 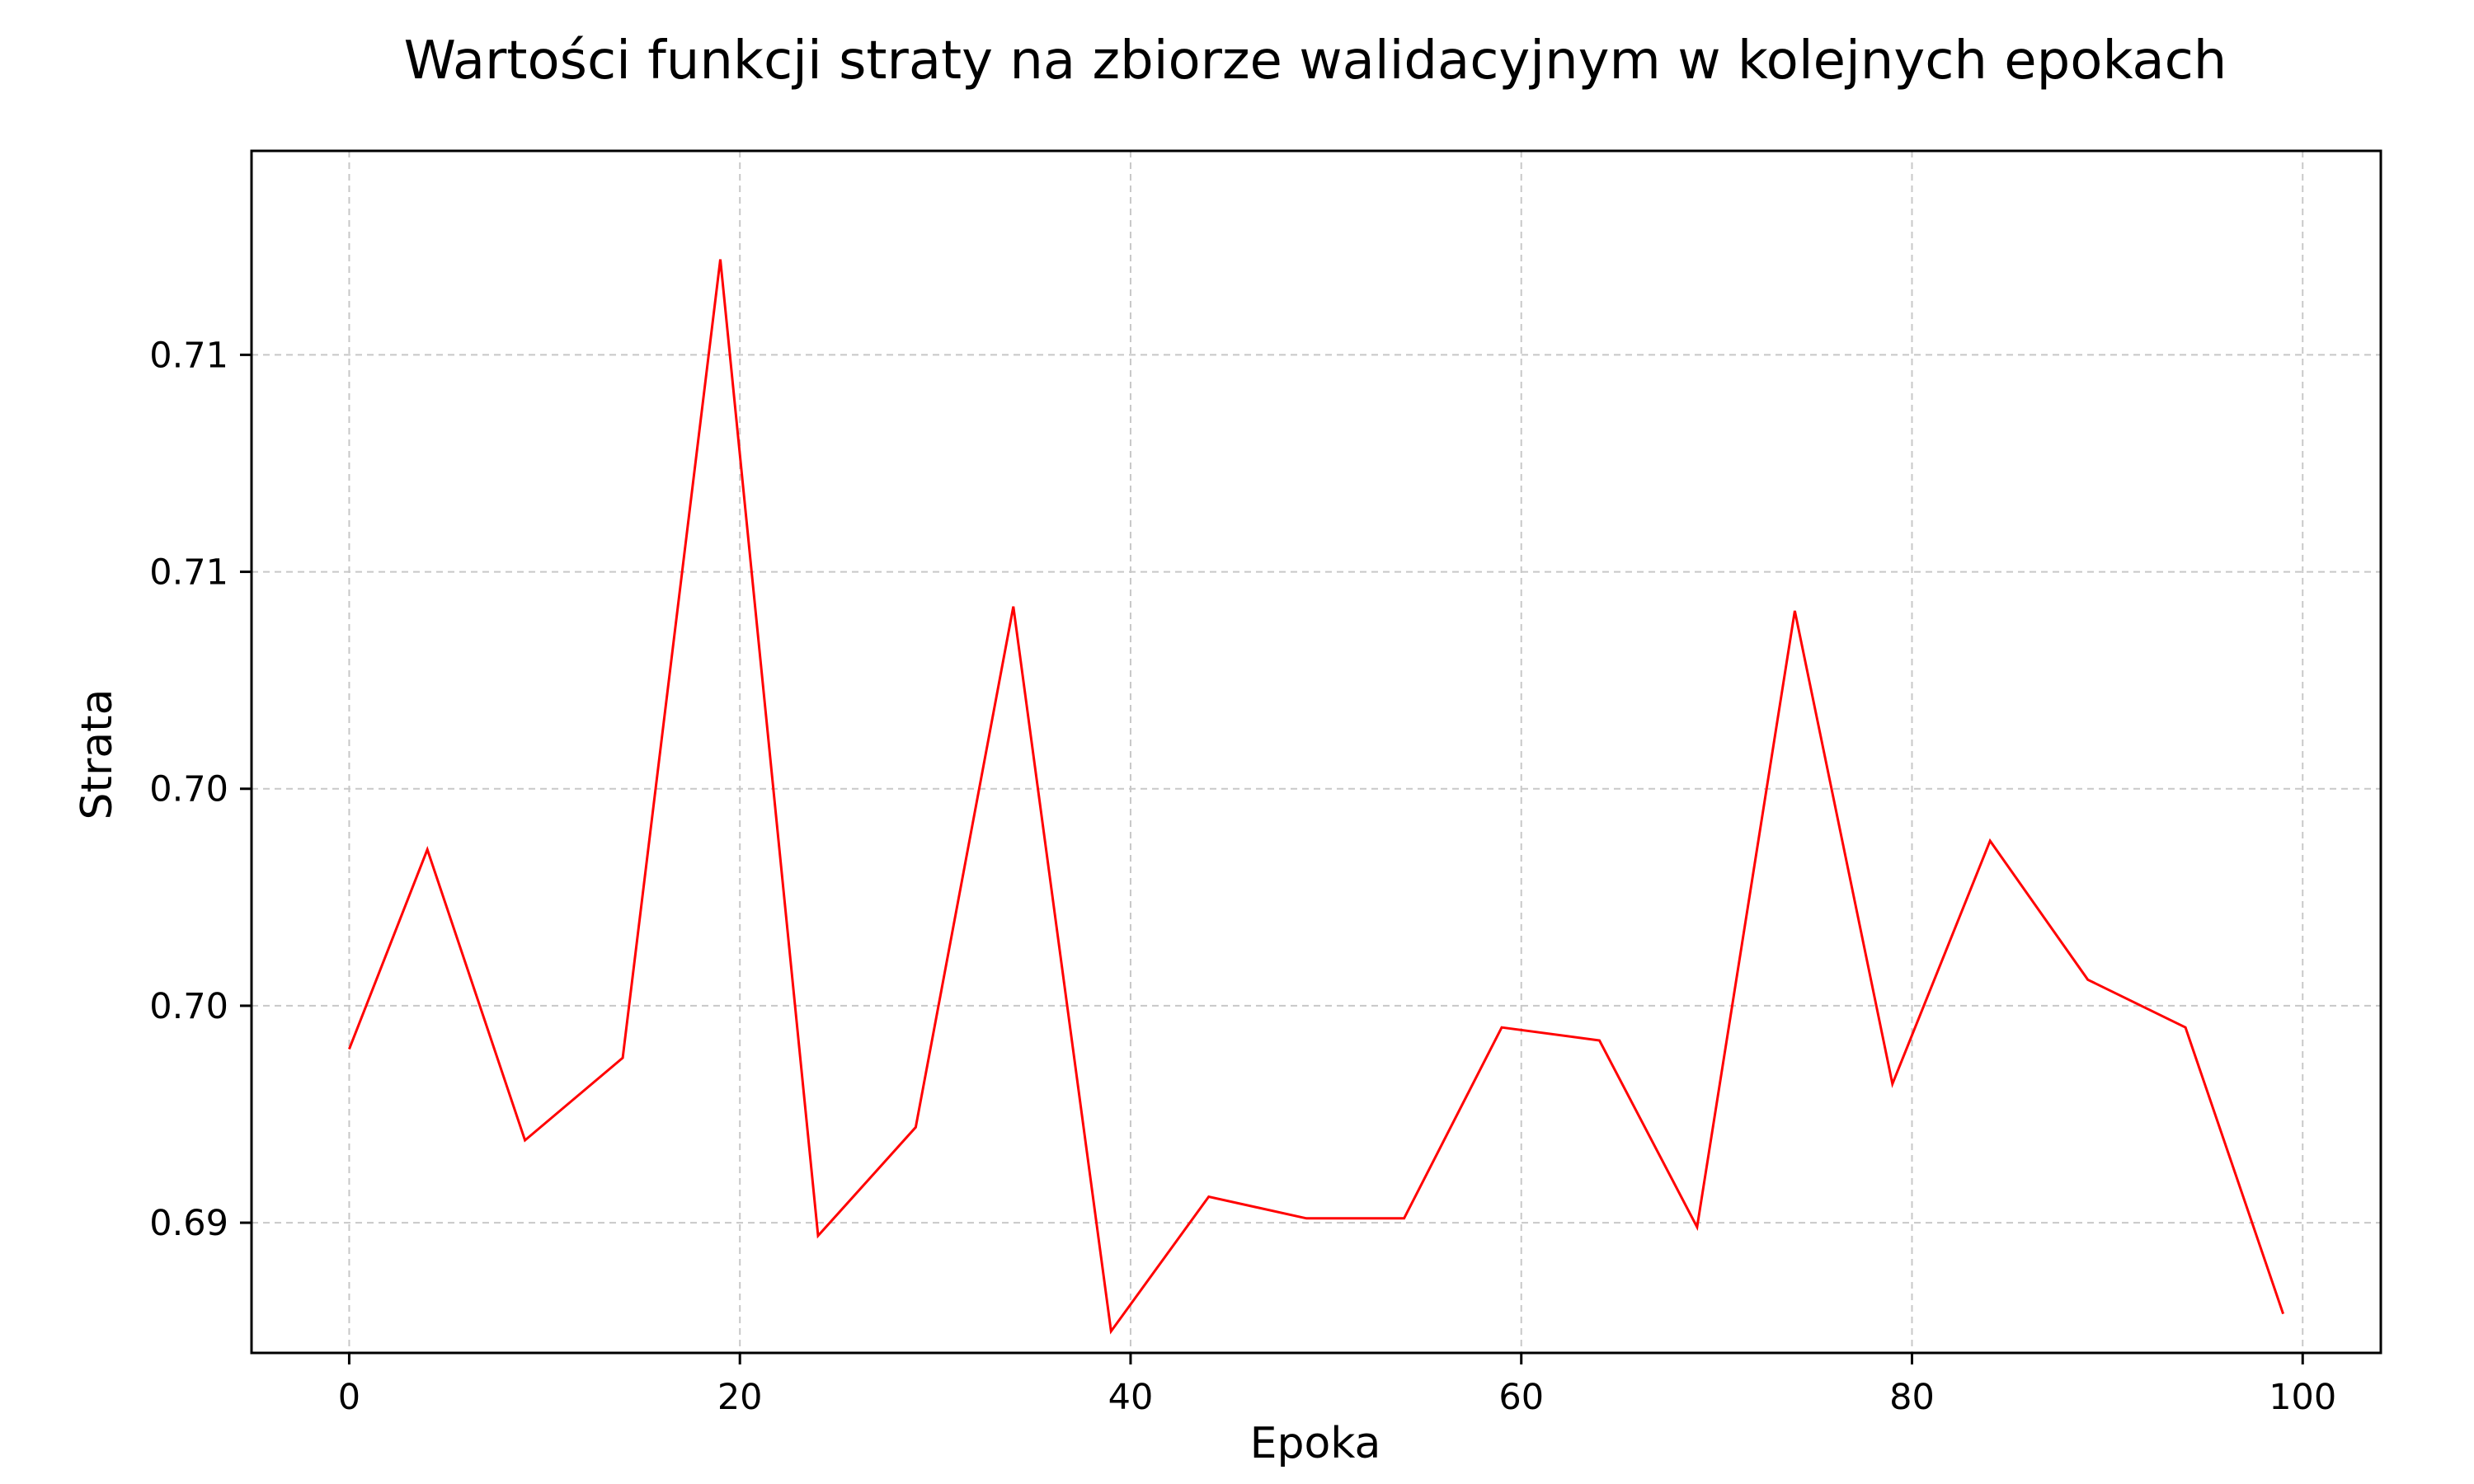 I want to click on y-tick-label: 0.69, so click(x=188, y=1223).